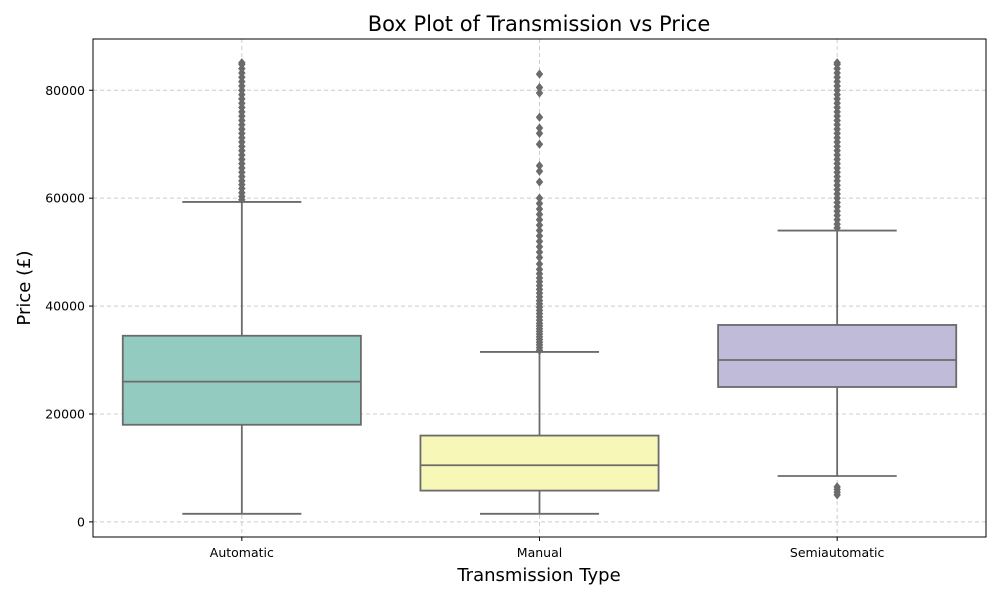 The width and height of the screenshot is (1000, 600). What do you see at coordinates (539, 552) in the screenshot?
I see `x-tick-label: Manual` at bounding box center [539, 552].